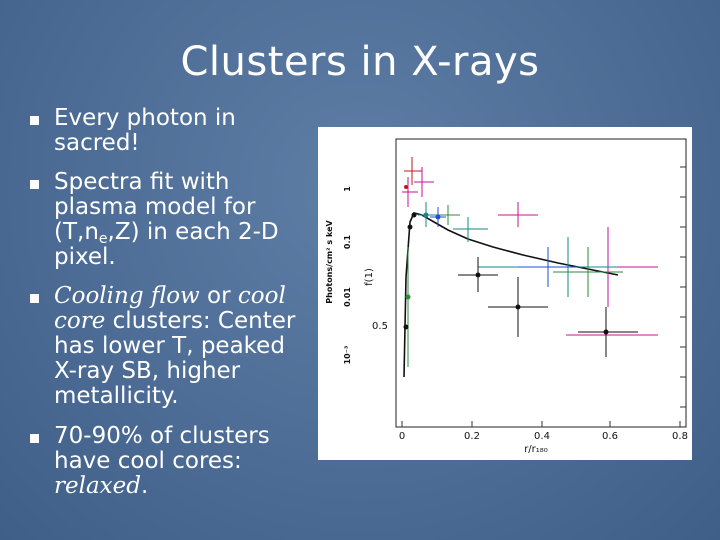 This screenshot has height=540, width=720. What do you see at coordinates (347, 297) in the screenshot?
I see `inset-y-tick: 0.01` at bounding box center [347, 297].